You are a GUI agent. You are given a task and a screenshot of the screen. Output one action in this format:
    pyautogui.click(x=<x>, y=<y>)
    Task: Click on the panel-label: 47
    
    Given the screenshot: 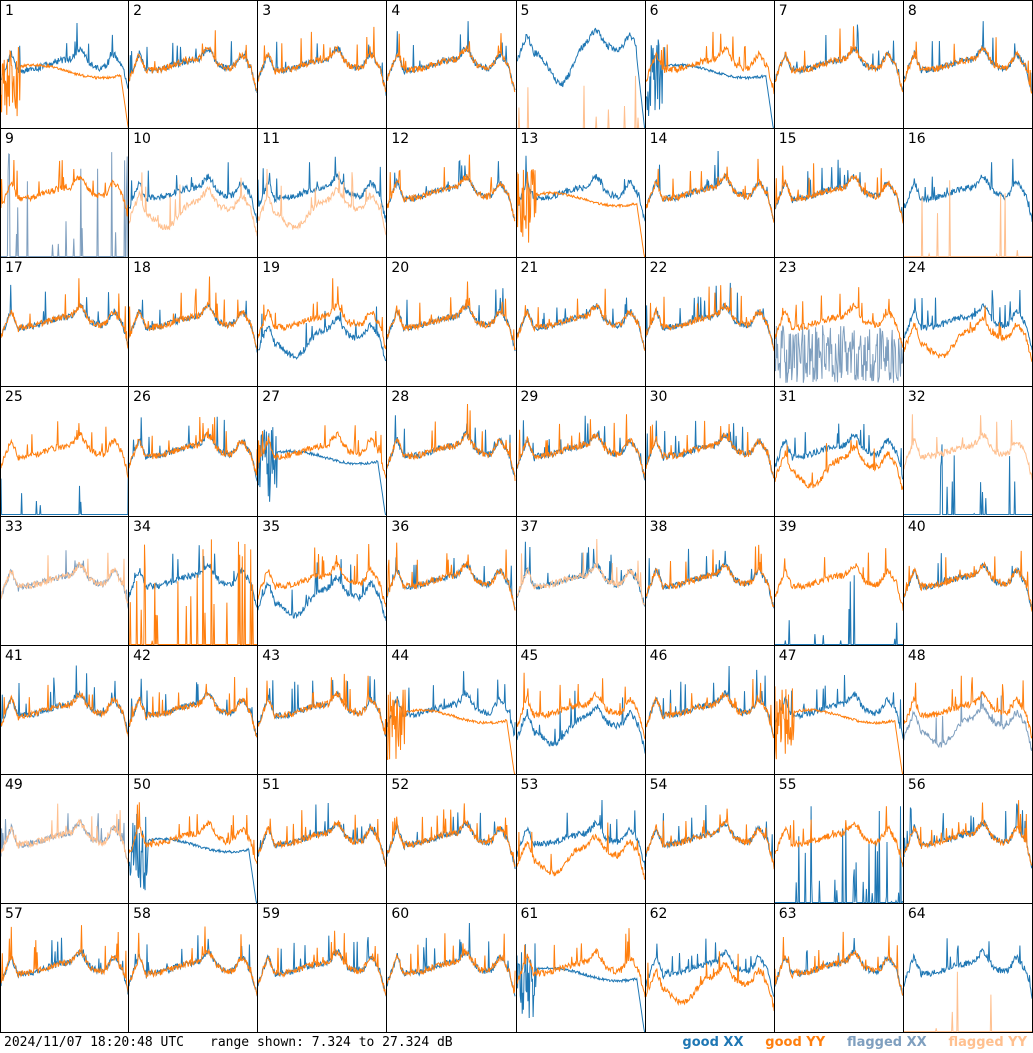 What is the action you would take?
    pyautogui.click(x=787, y=655)
    